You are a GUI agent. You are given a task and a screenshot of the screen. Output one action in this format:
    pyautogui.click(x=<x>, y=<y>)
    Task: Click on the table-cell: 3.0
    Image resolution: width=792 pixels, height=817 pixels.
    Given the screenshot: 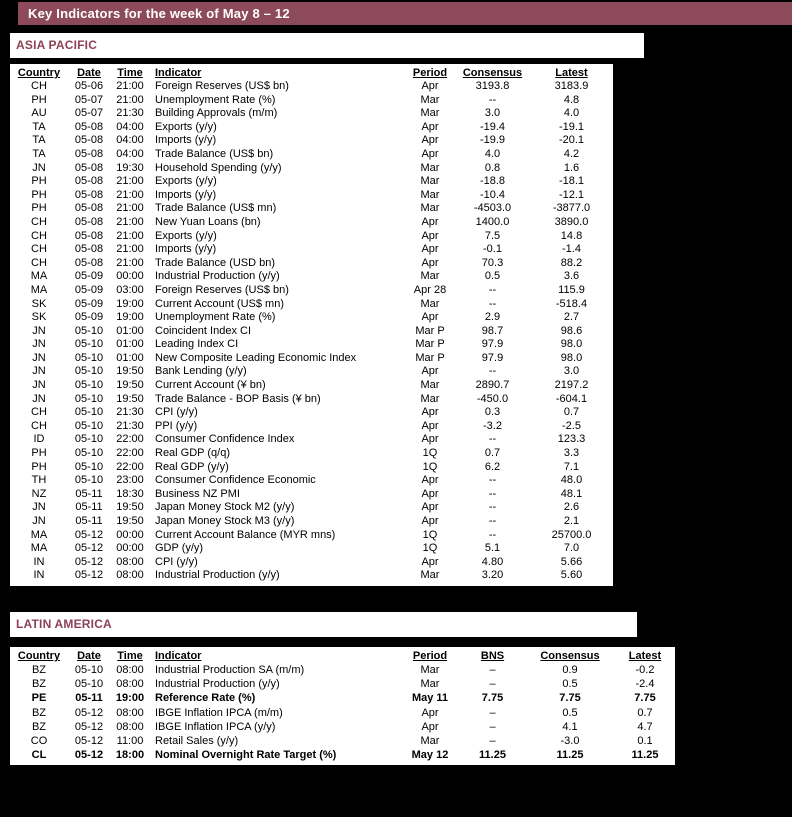 What is the action you would take?
    pyautogui.click(x=571, y=371)
    